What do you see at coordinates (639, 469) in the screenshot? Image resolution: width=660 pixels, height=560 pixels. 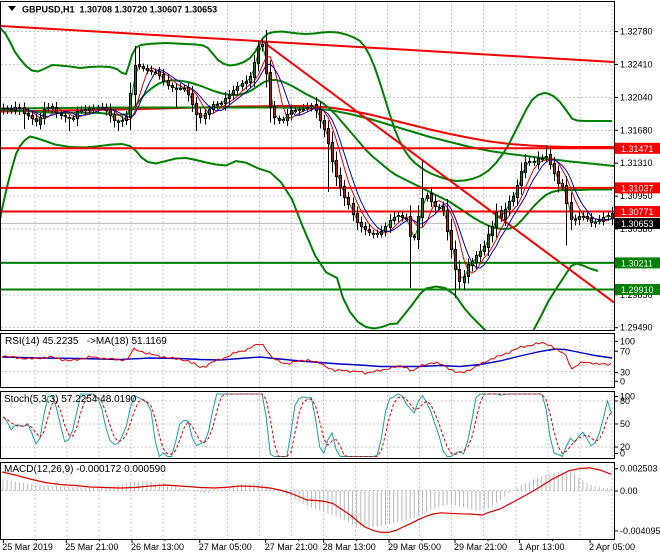 I see `svg-text: 0.002503` at bounding box center [639, 469].